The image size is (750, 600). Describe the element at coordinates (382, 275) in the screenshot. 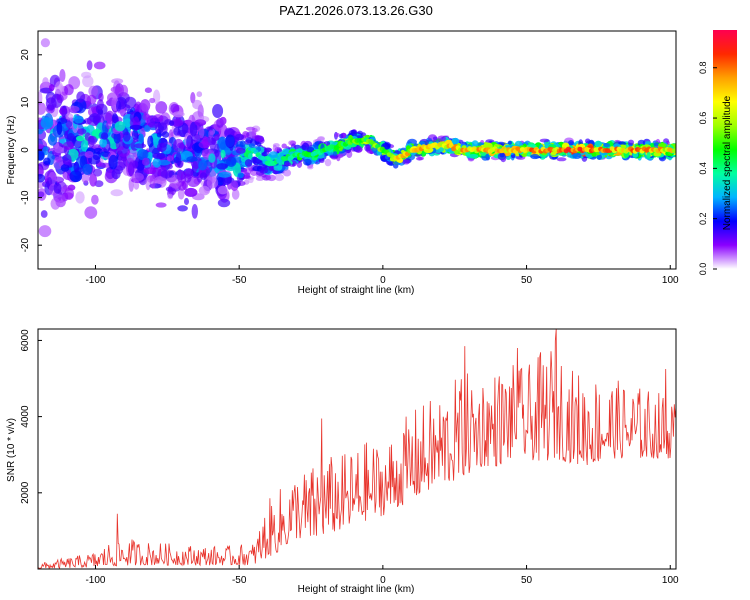

I see `spectrogram-x-ticks: -100 -50 0 50 100` at that location.